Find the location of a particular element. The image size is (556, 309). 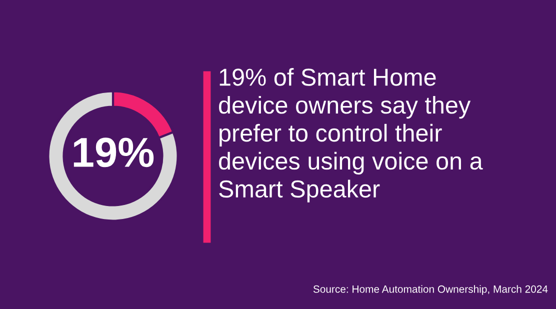

data-label: 19% is located at coordinates (114, 153).